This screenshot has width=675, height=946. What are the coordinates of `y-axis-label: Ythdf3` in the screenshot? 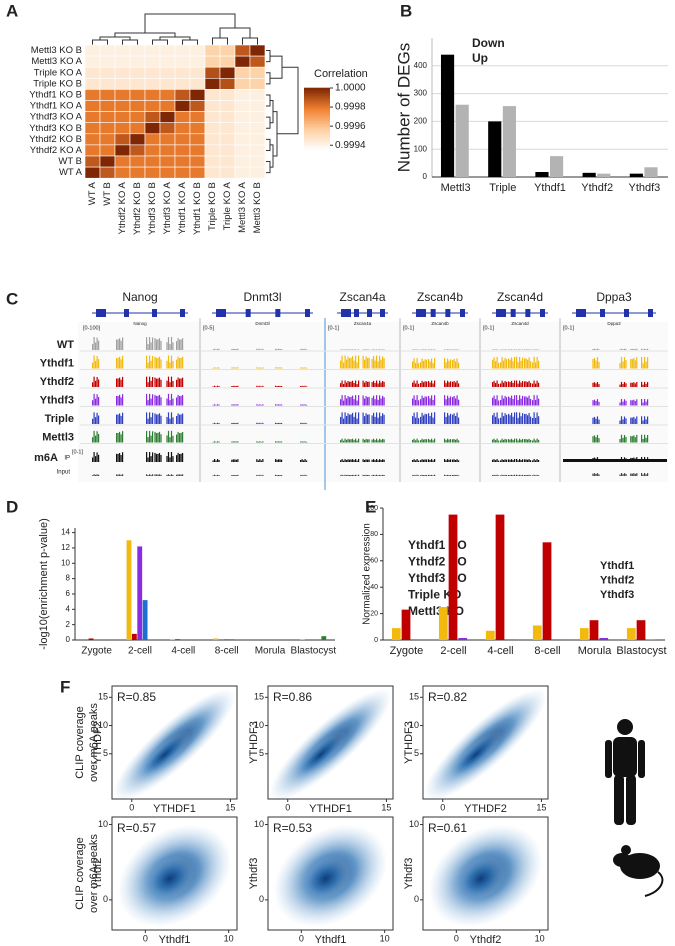 It's located at (254, 874).